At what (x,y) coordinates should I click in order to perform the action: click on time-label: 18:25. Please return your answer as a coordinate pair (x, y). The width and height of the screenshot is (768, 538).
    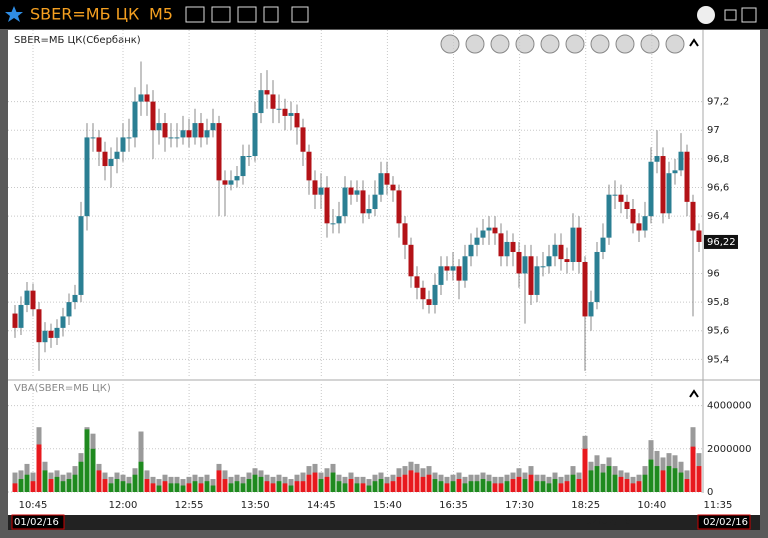
    Looking at the image, I should click on (585, 505).